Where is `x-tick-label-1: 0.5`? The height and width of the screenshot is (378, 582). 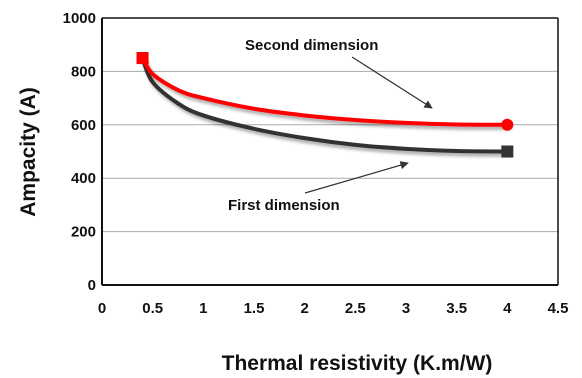 x-tick-label-1: 0.5 is located at coordinates (152, 308).